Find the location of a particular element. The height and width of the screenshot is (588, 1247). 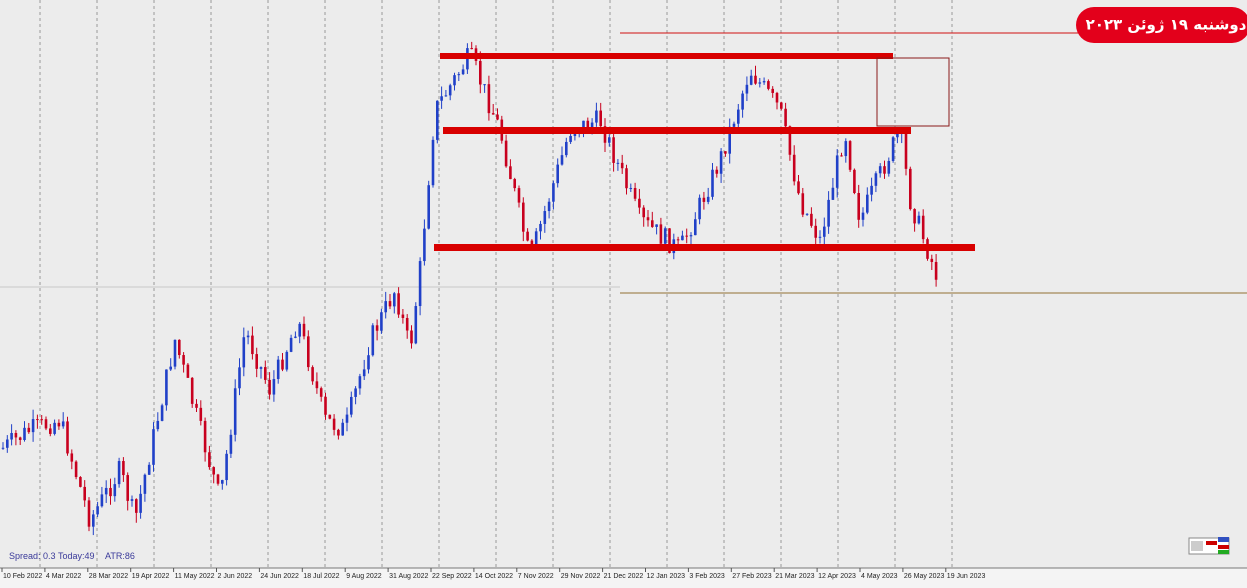

axis-label: 4 May 2023 is located at coordinates (879, 576).